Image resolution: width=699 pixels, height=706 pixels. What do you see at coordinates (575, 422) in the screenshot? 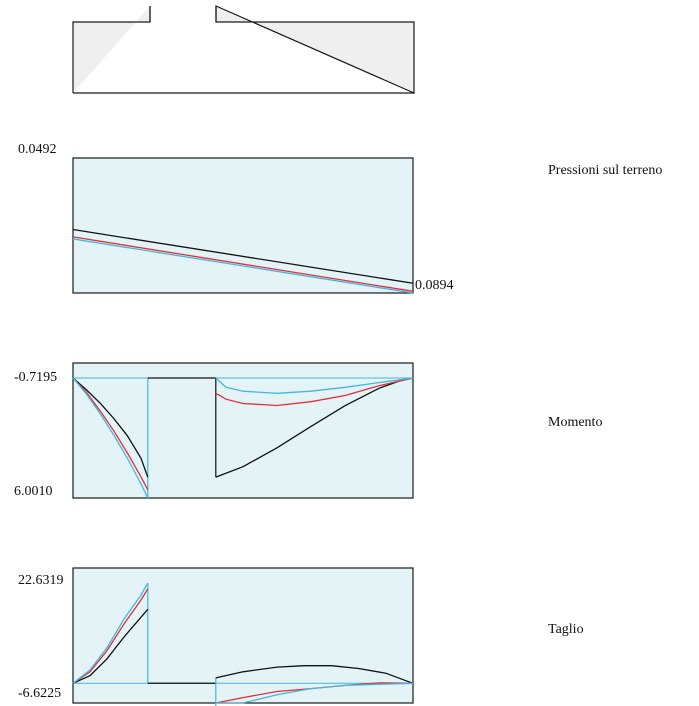
I see `moment-title: Momento` at bounding box center [575, 422].